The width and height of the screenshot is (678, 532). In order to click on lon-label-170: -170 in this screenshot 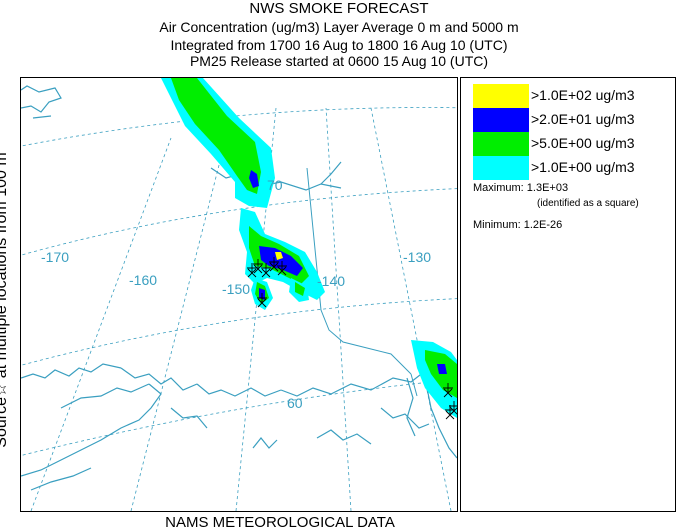, I will do `click(55, 257)`.